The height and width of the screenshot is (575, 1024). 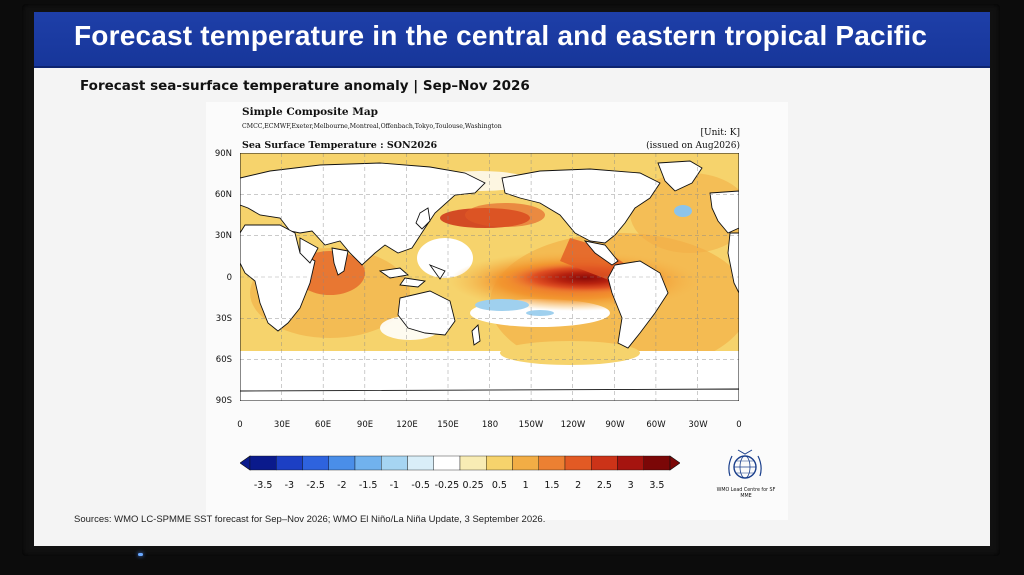 I want to click on colorbar-tick-label: 2, so click(x=578, y=485).